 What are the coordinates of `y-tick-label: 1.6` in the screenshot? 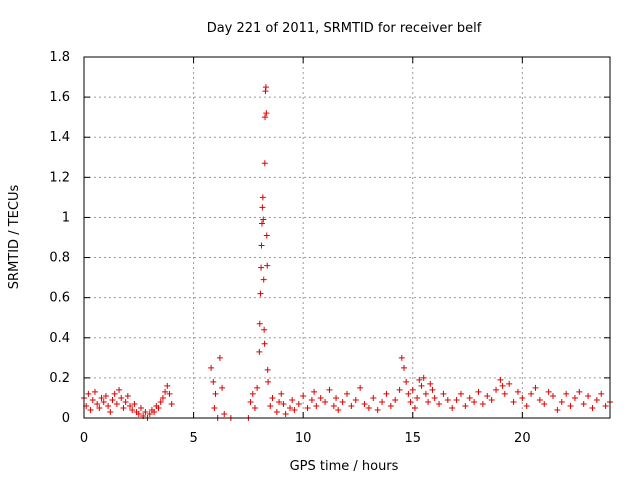 It's located at (59, 97).